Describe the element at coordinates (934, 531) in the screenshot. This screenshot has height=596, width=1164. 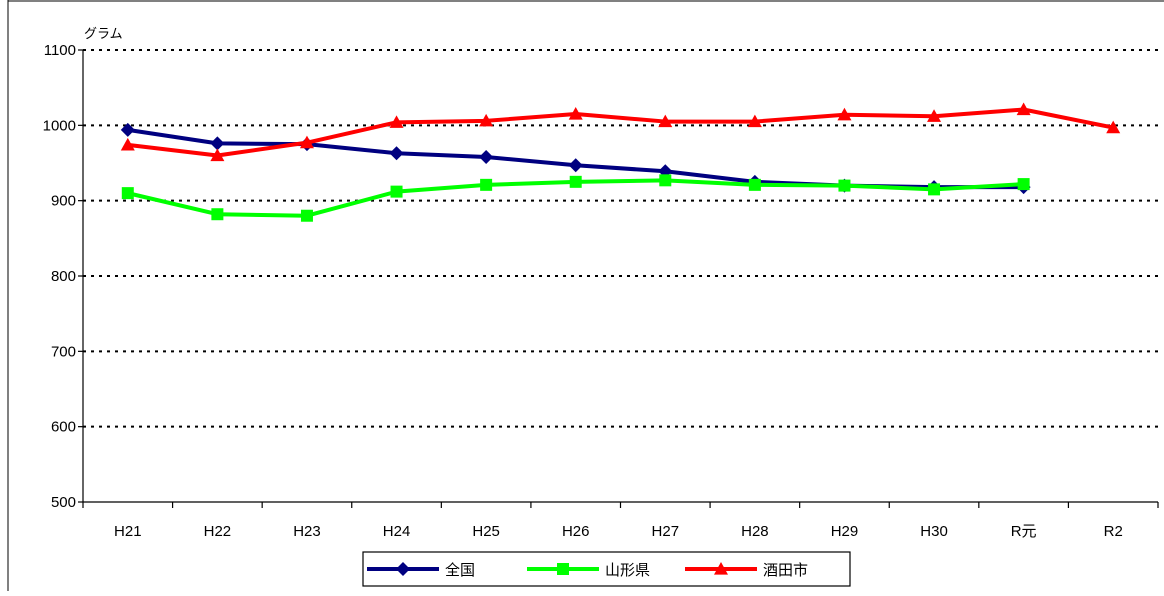
I see `x-tick-label: H30` at that location.